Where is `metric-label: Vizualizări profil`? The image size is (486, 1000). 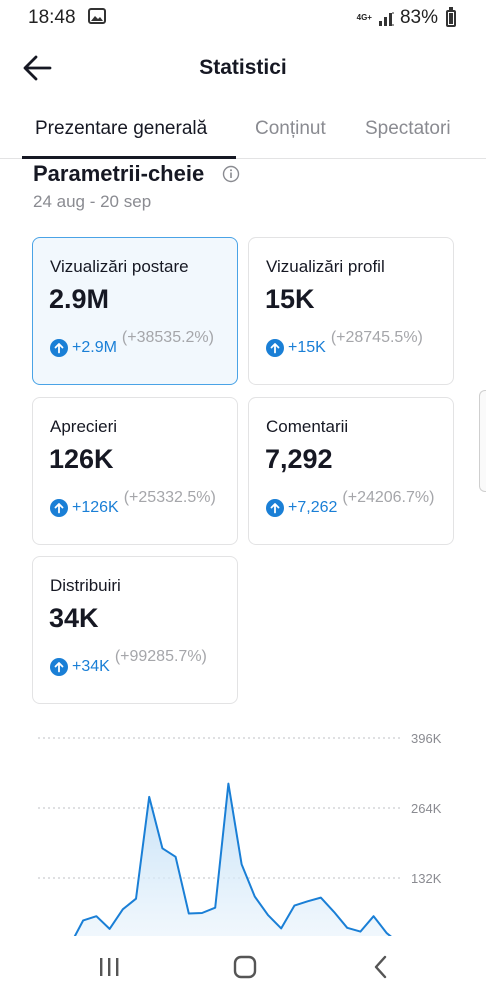
metric-label: Vizualizări profil is located at coordinates (325, 266).